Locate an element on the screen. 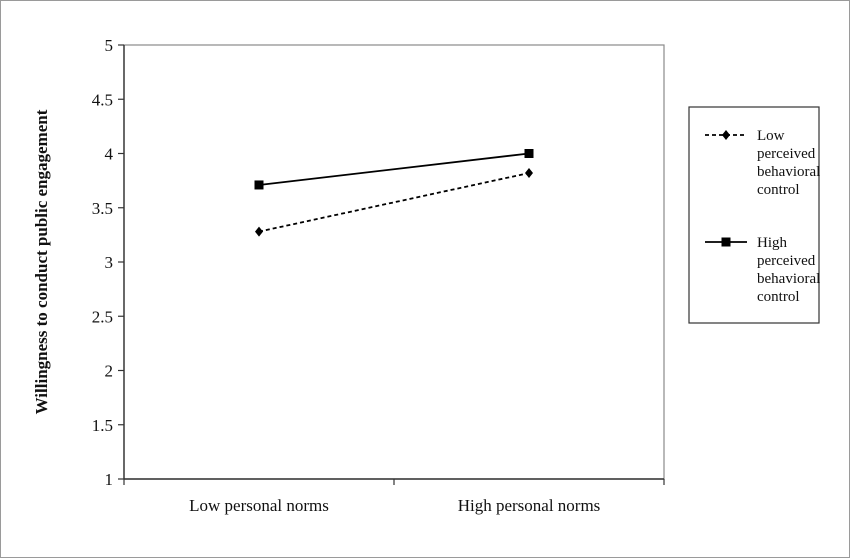 The width and height of the screenshot is (850, 558). y-tick-label: 3 is located at coordinates (109, 262).